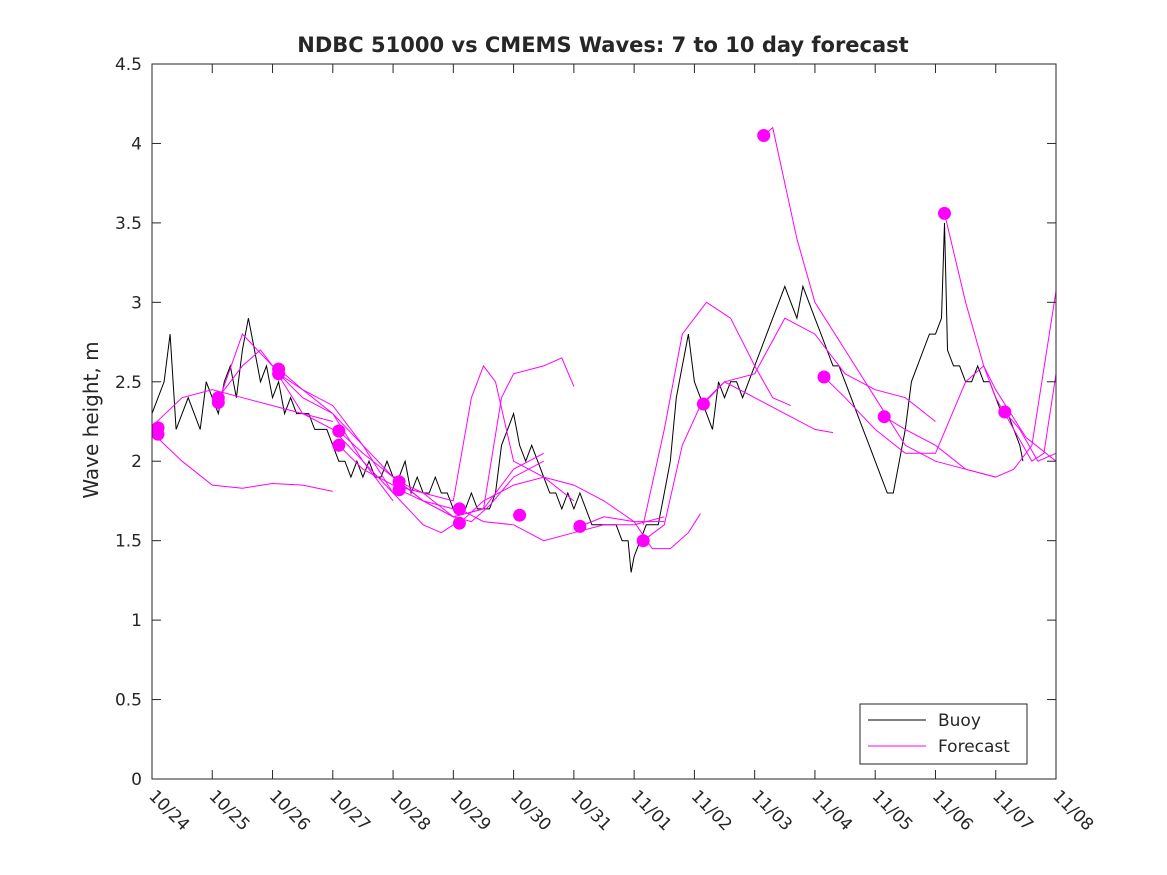 The image size is (1167, 875). What do you see at coordinates (136, 780) in the screenshot?
I see `y-tick-label-0: 0` at bounding box center [136, 780].